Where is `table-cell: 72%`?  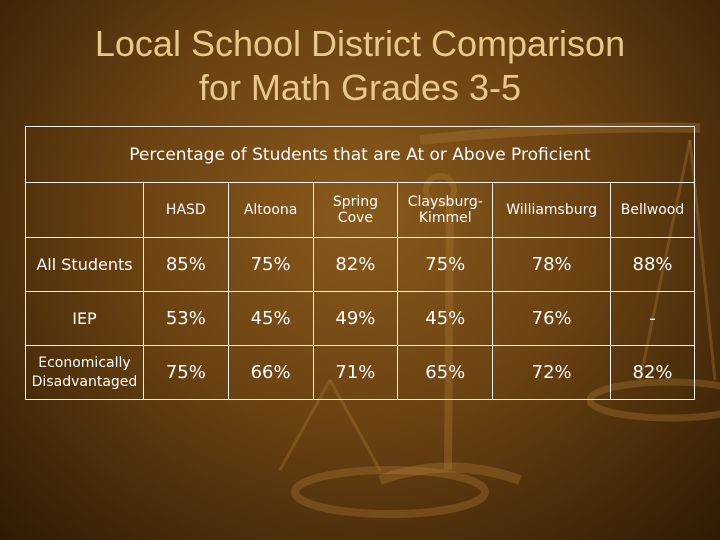
table-cell: 72% is located at coordinates (552, 372).